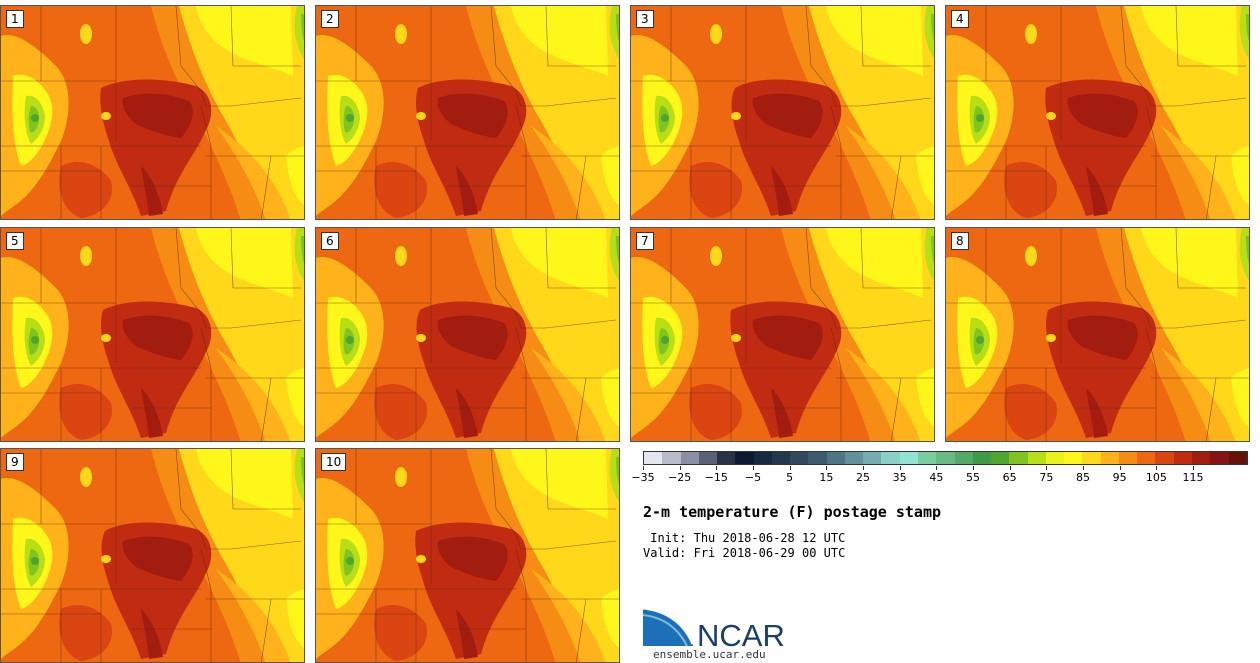 This screenshot has height=663, width=1260. I want to click on stamp-panel-2: 2, so click(467, 112).